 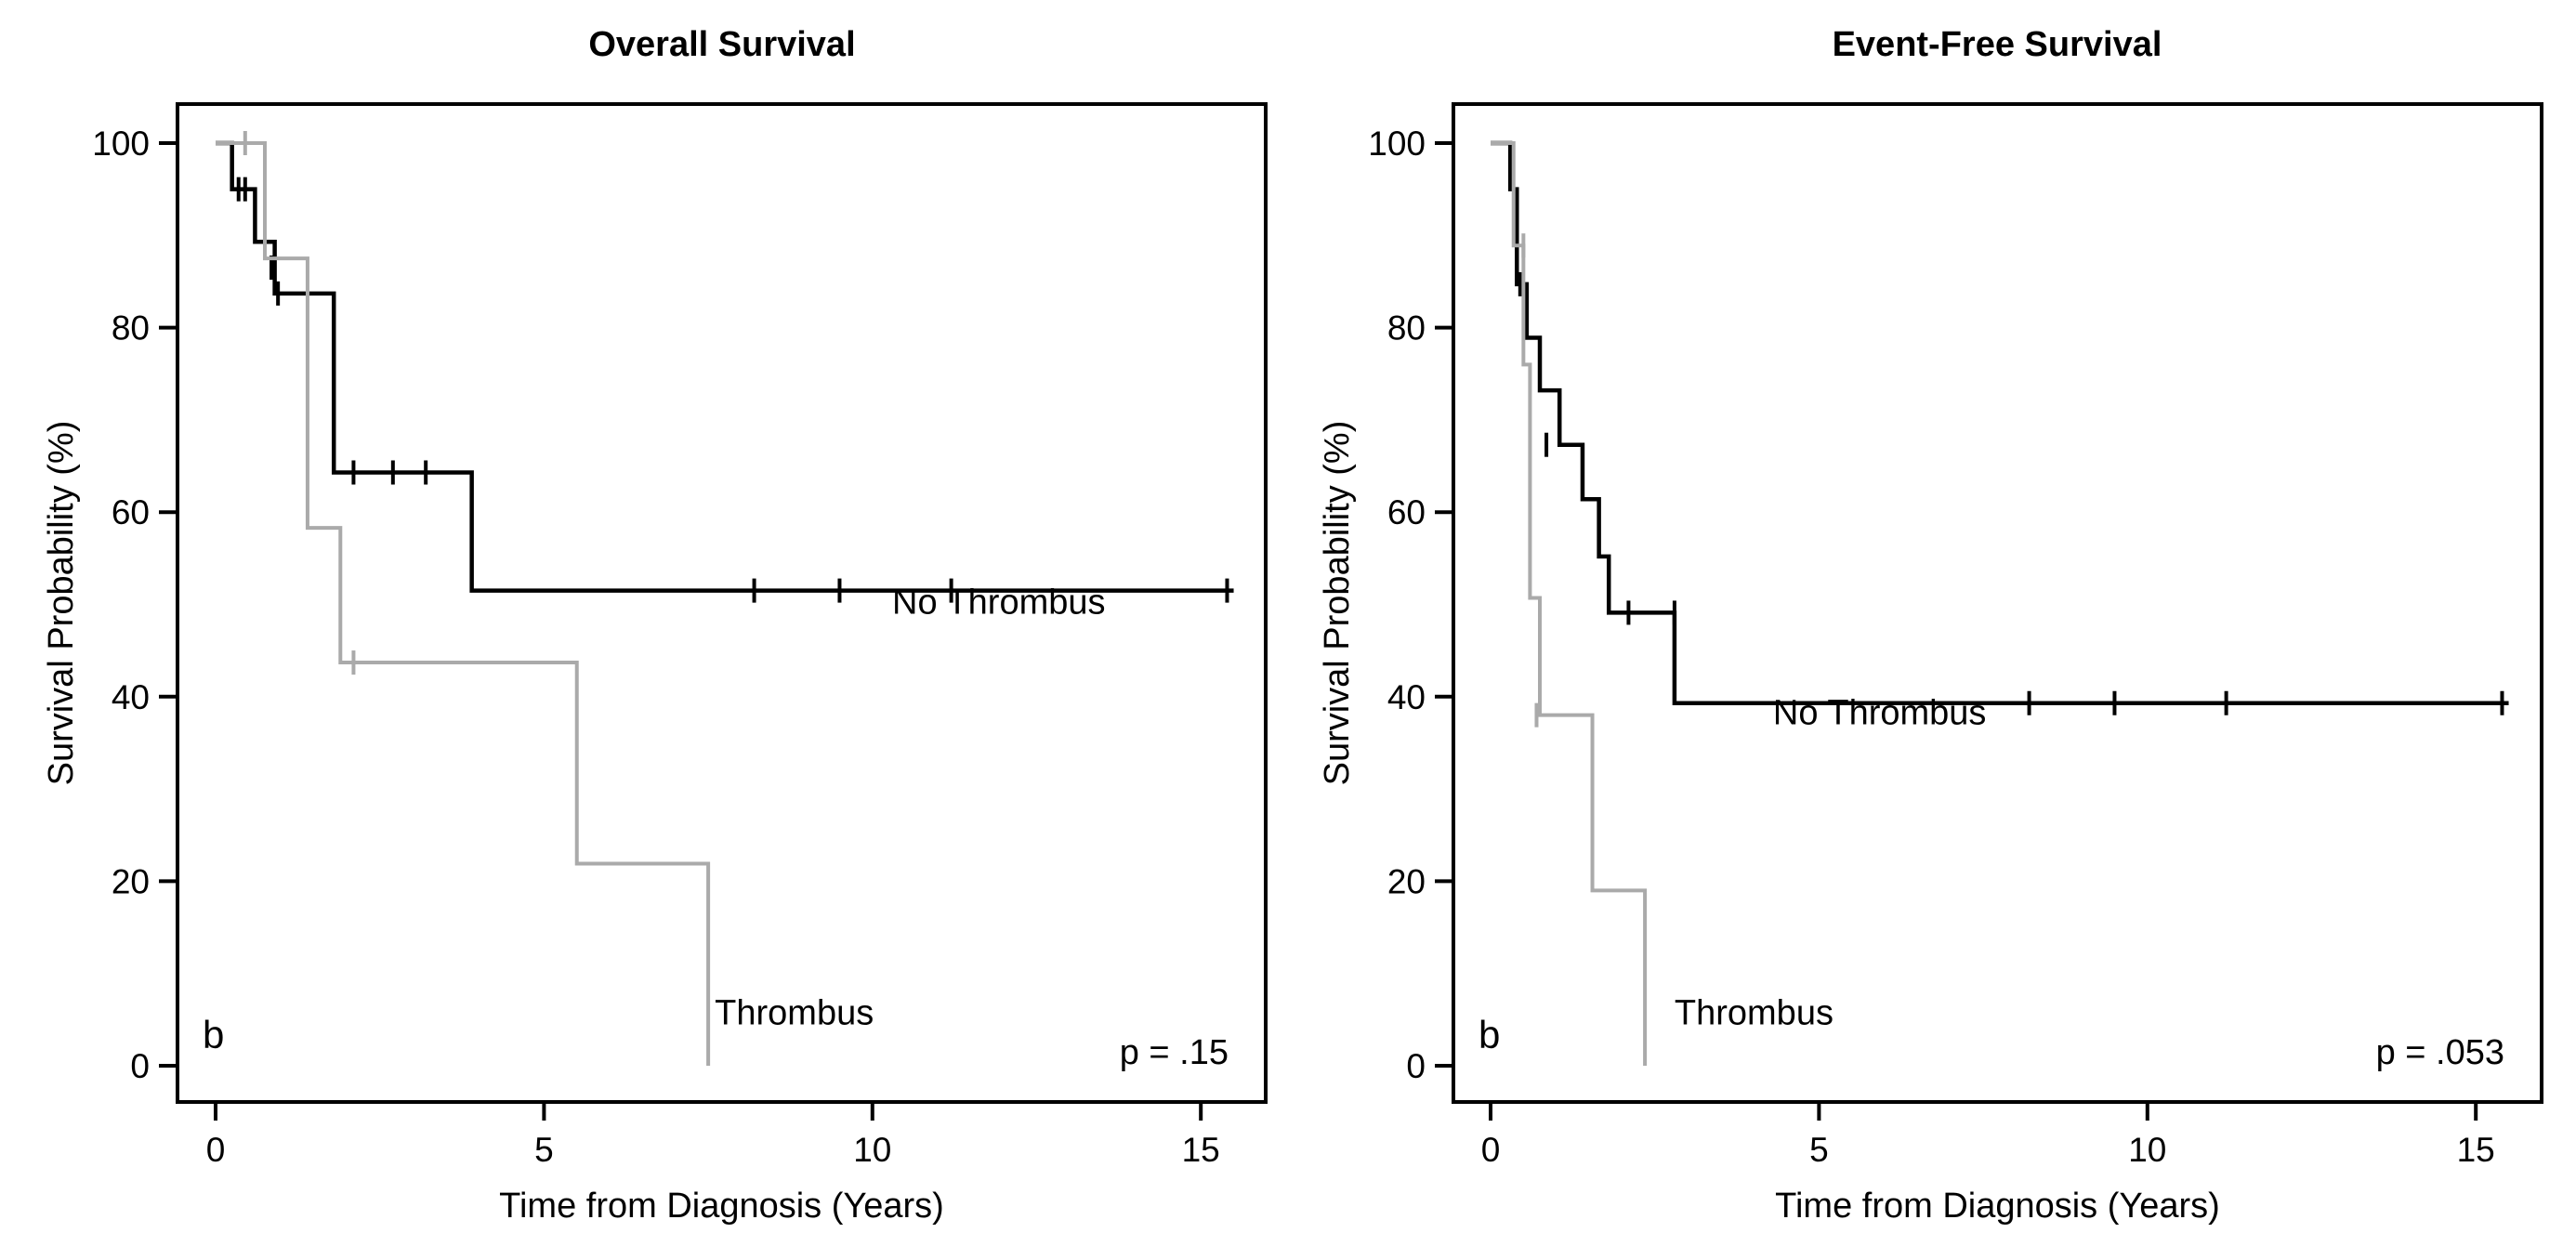 I want to click on p-value: p = .15, so click(x=1174, y=1053).